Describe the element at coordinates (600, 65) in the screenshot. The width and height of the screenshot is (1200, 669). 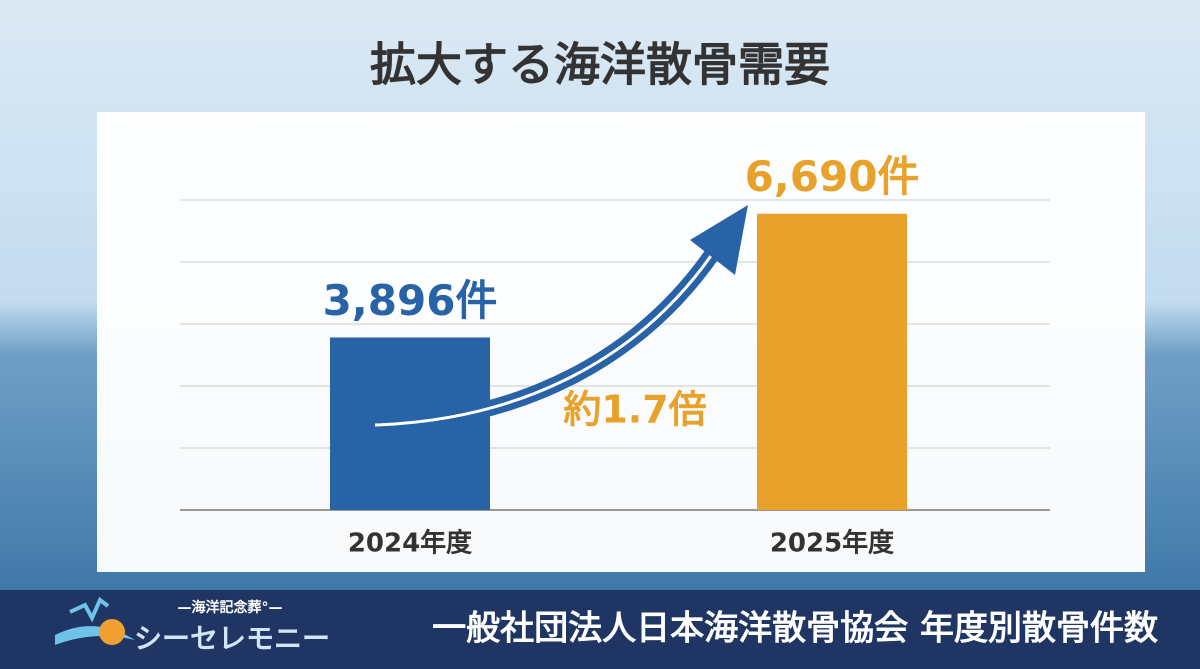
I see `chart-title: 拡大する海洋散骨需要` at that location.